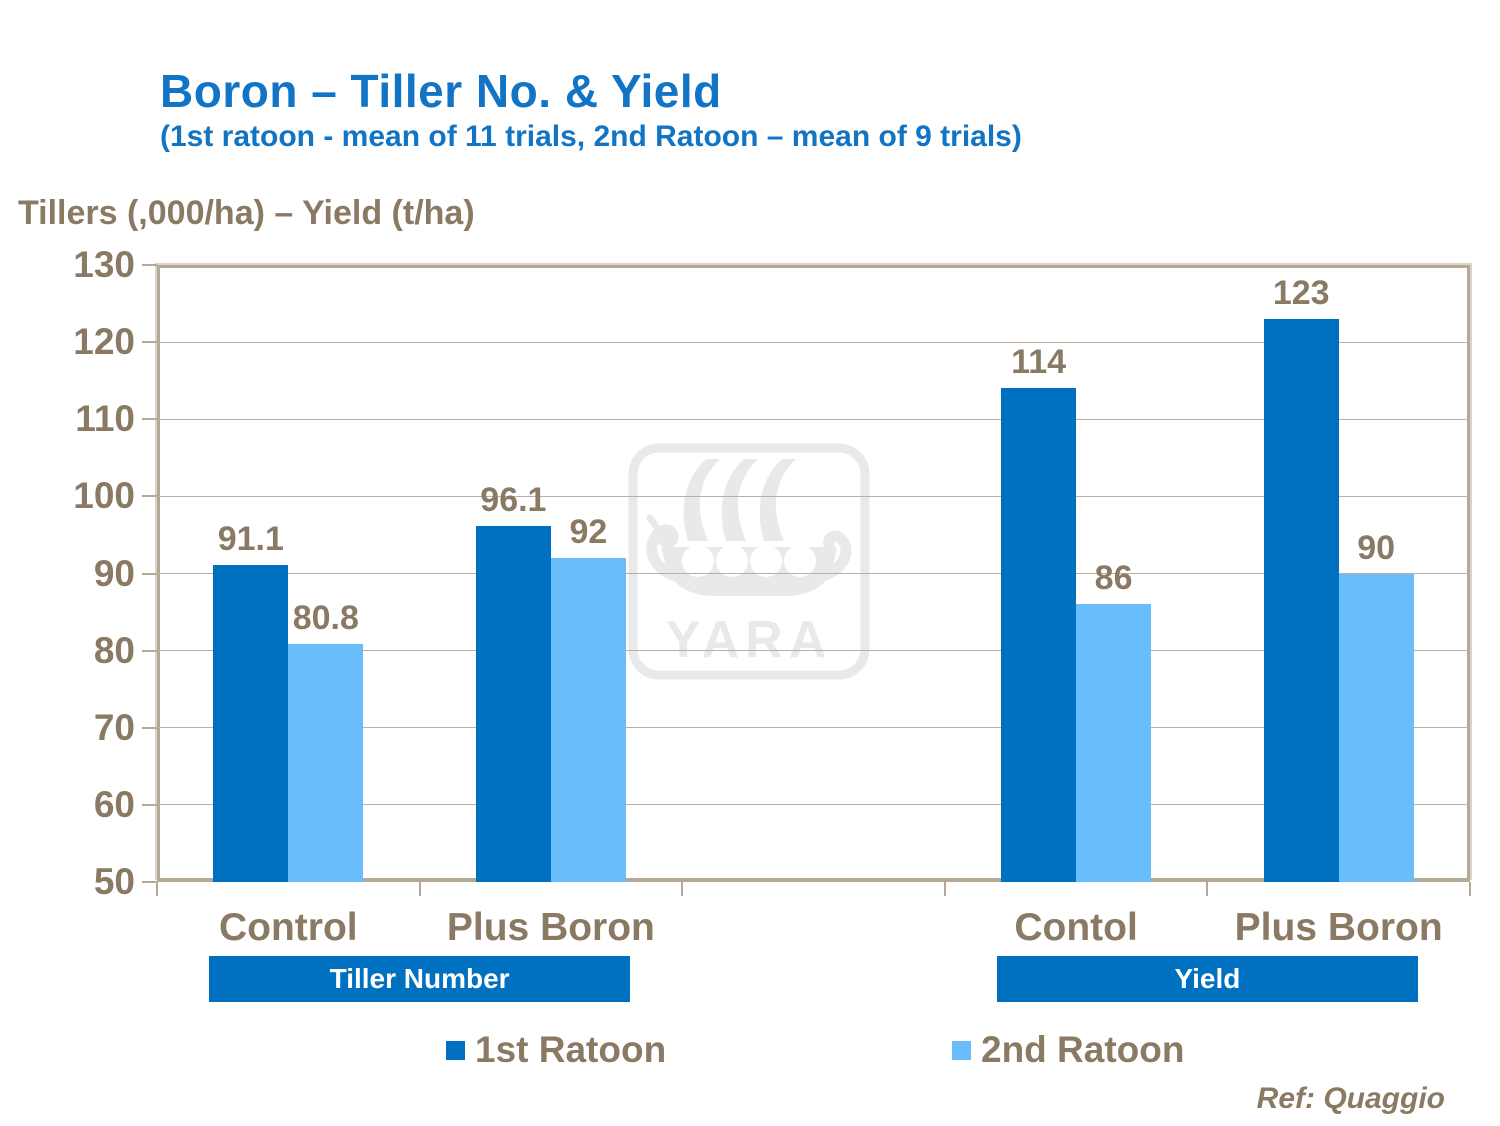 The width and height of the screenshot is (1500, 1126). I want to click on legend-swatch-2nd-ratoon-icon, so click(961, 1050).